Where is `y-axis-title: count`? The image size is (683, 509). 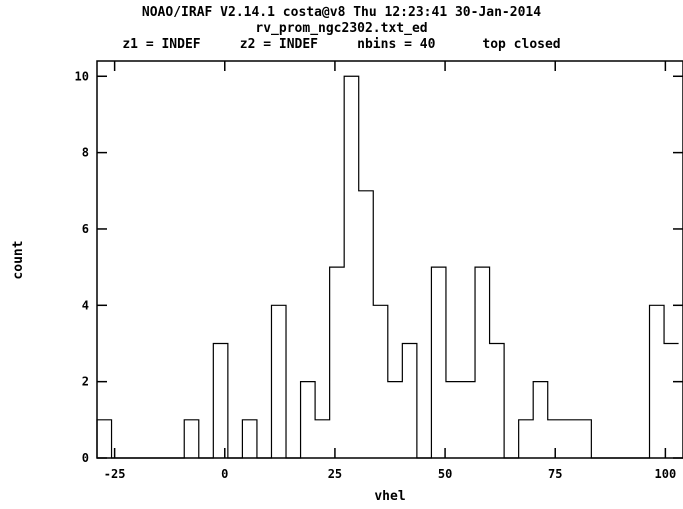
y-axis-title: count is located at coordinates (18, 259).